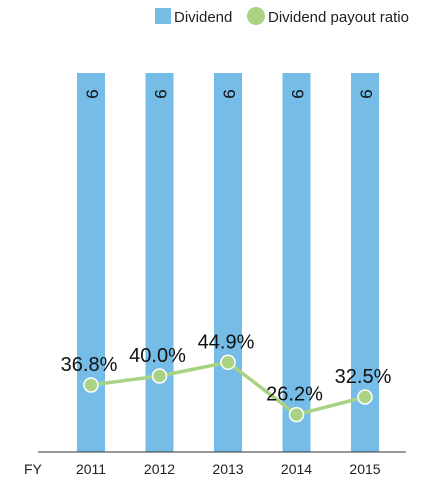 The image size is (443, 482). What do you see at coordinates (338, 17) in the screenshot?
I see `legend-label-payout-ratio: Dividend payout ratio` at bounding box center [338, 17].